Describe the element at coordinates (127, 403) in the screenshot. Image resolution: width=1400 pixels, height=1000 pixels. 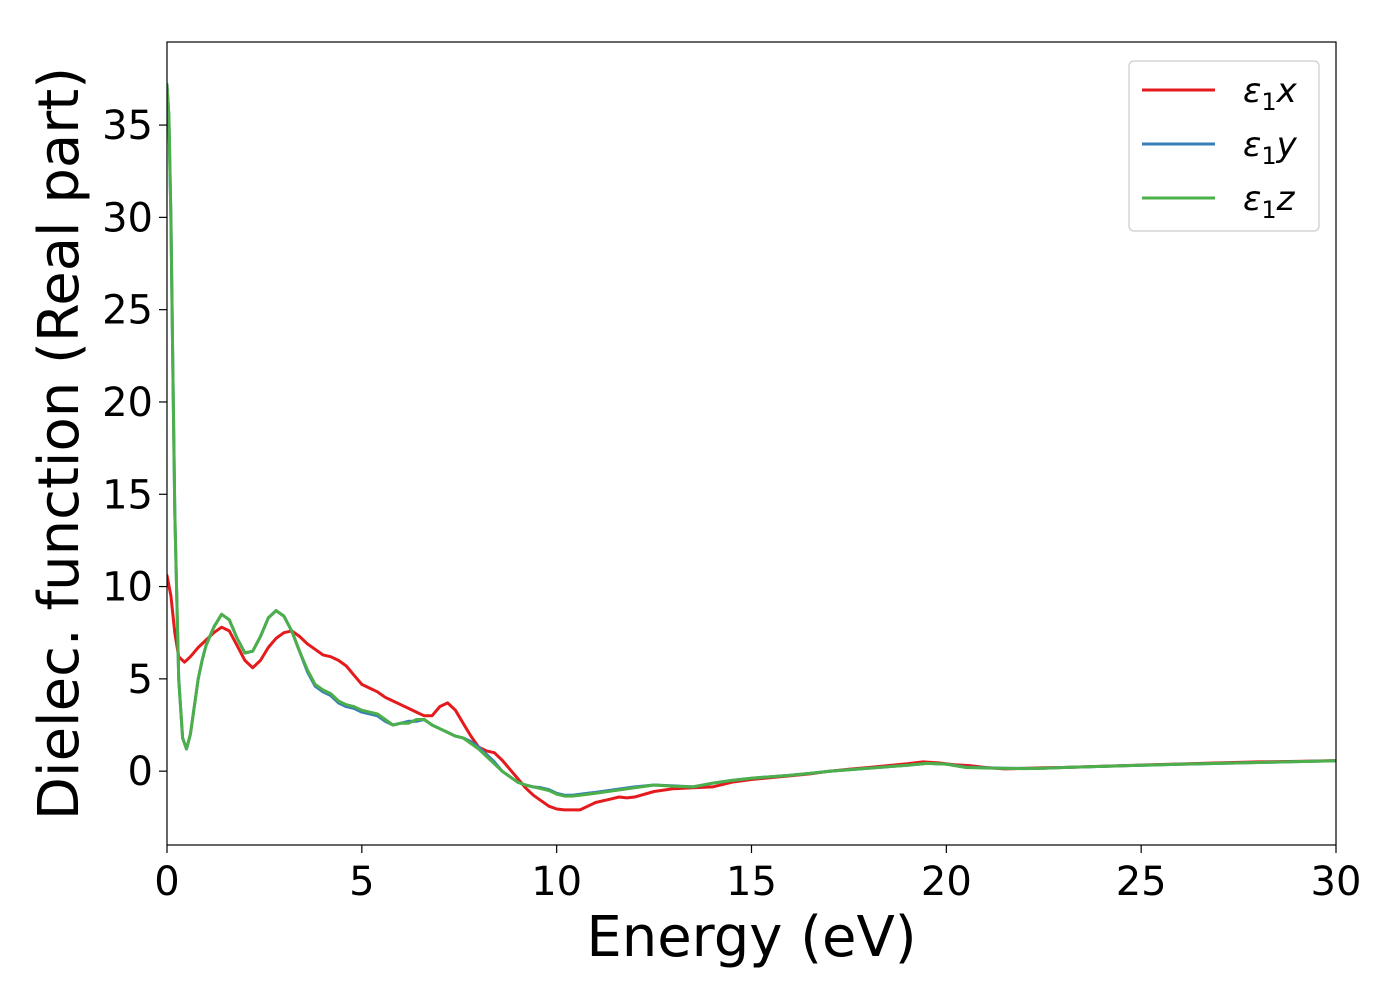
I see `y-tick-label: 20` at that location.